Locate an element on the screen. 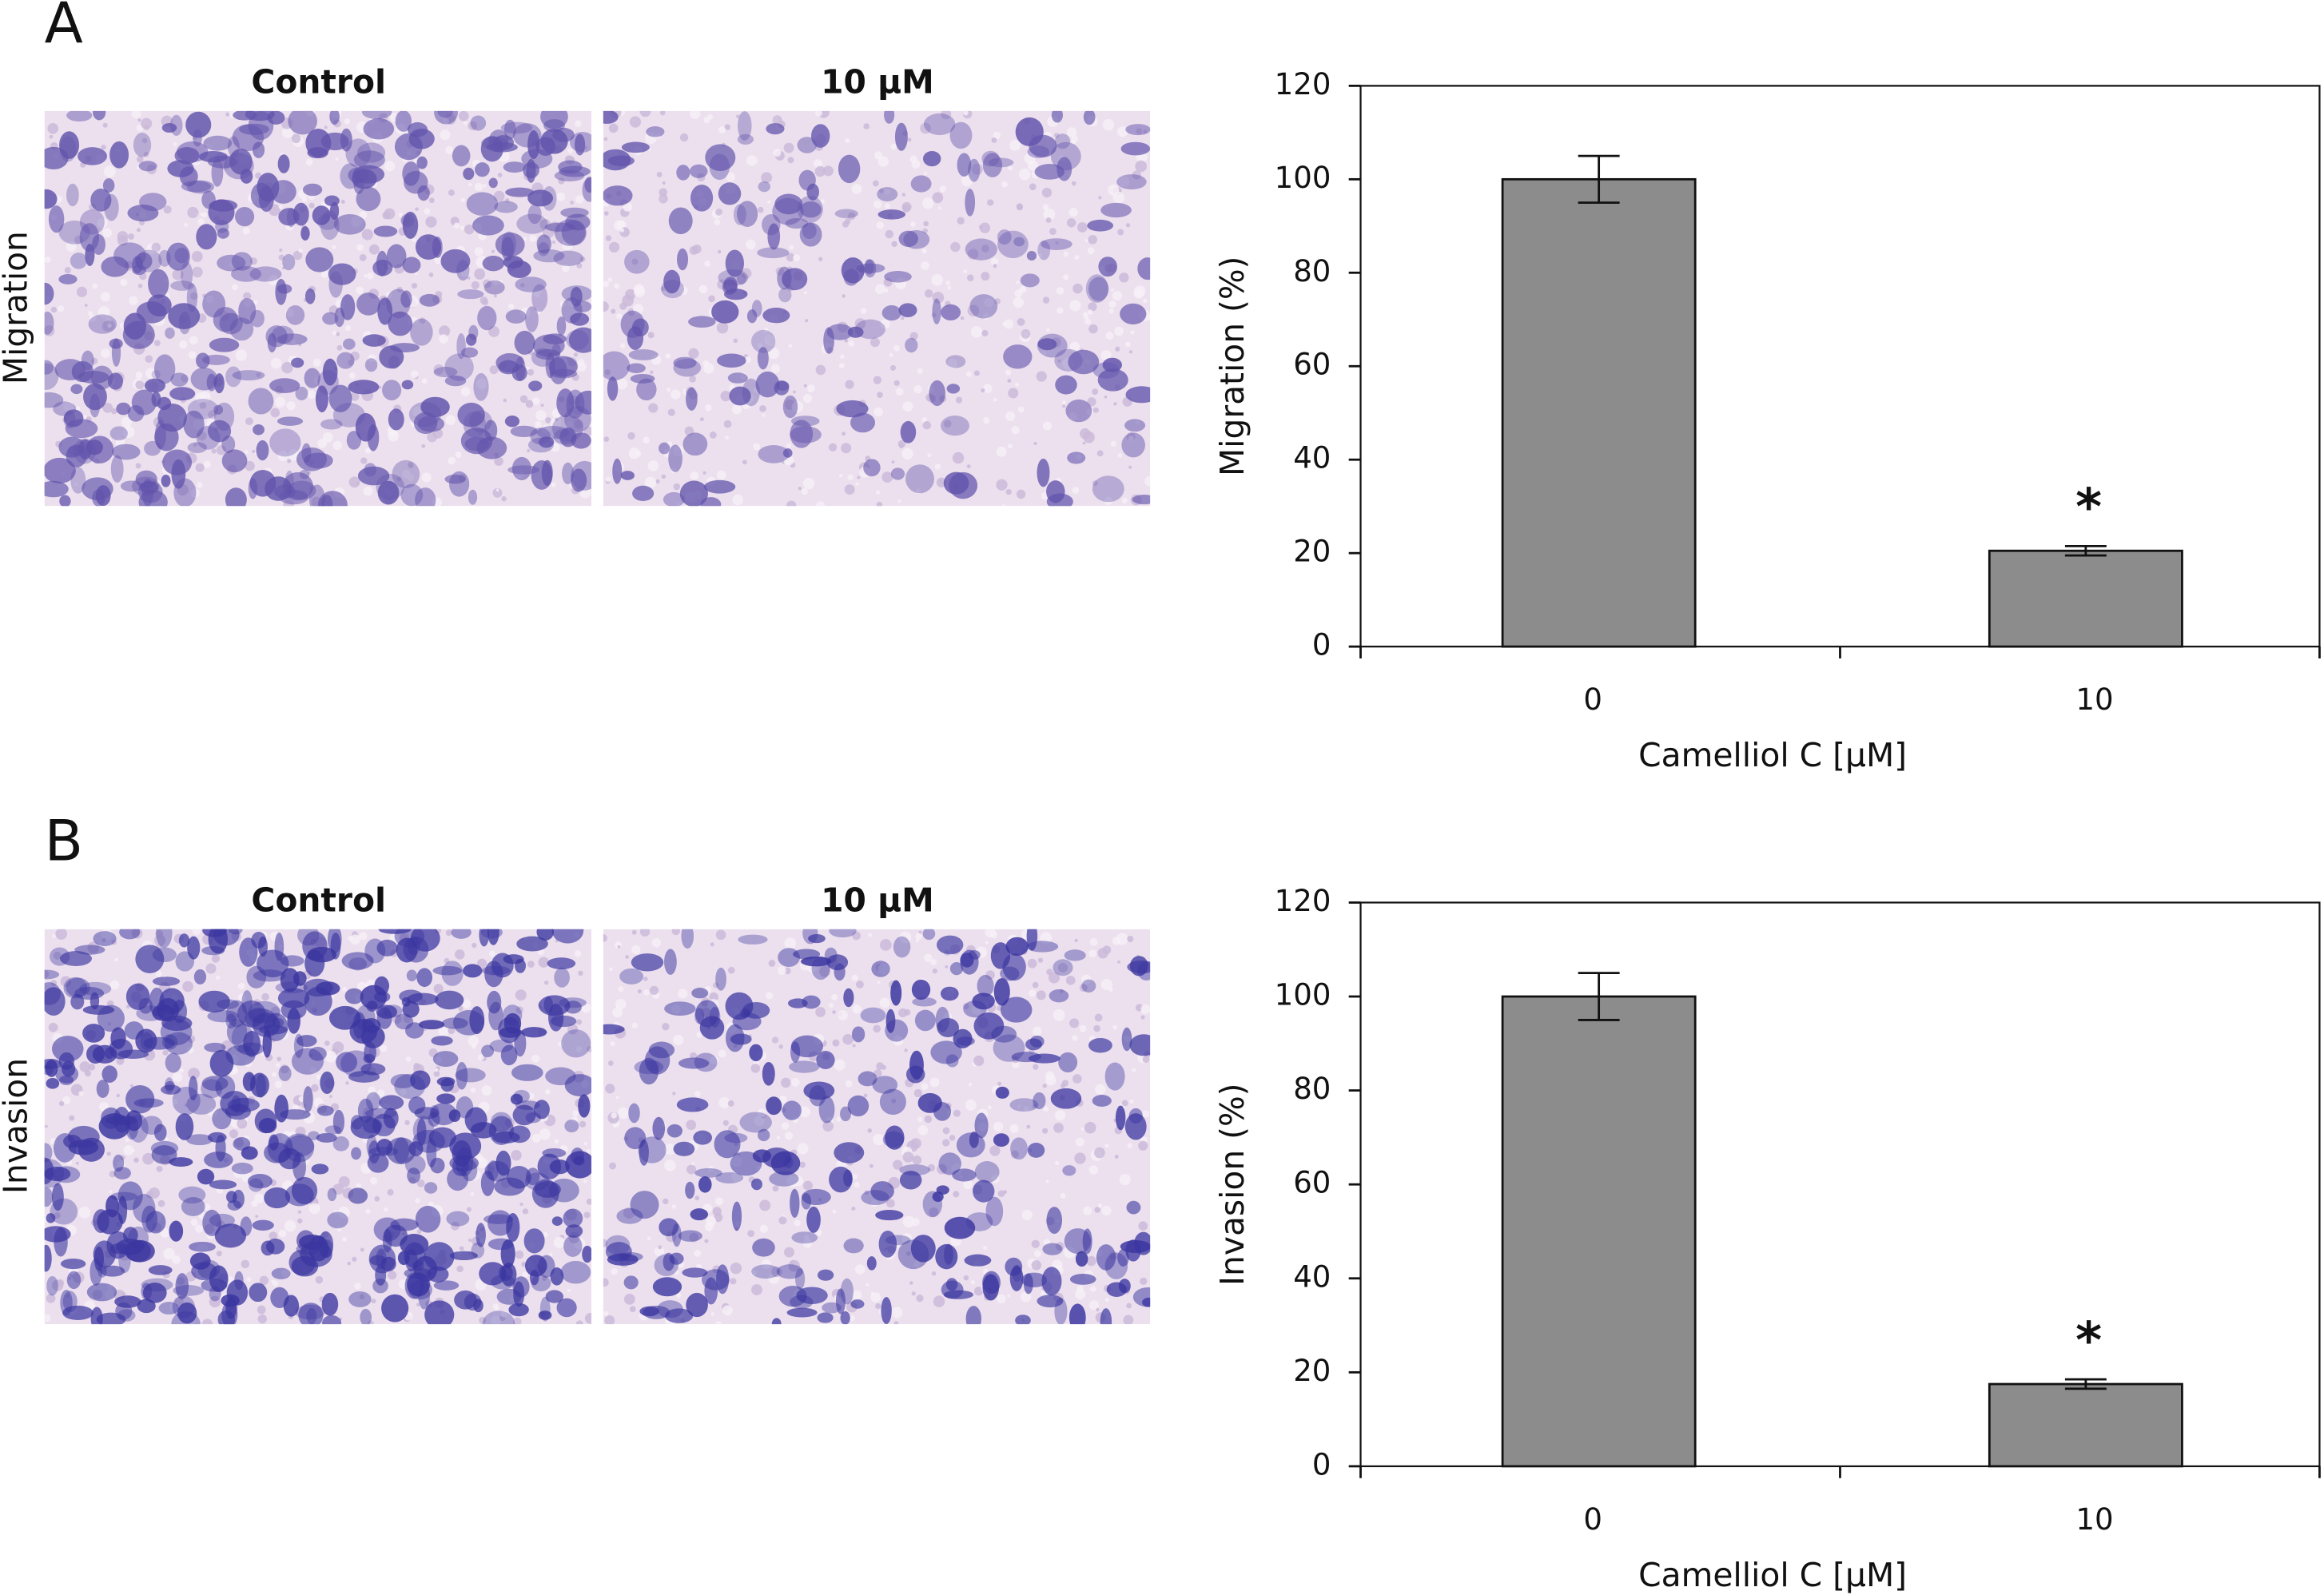 Image resolution: width=2324 pixels, height=1595 pixels. y-tick-label: 0 is located at coordinates (1321, 1464).